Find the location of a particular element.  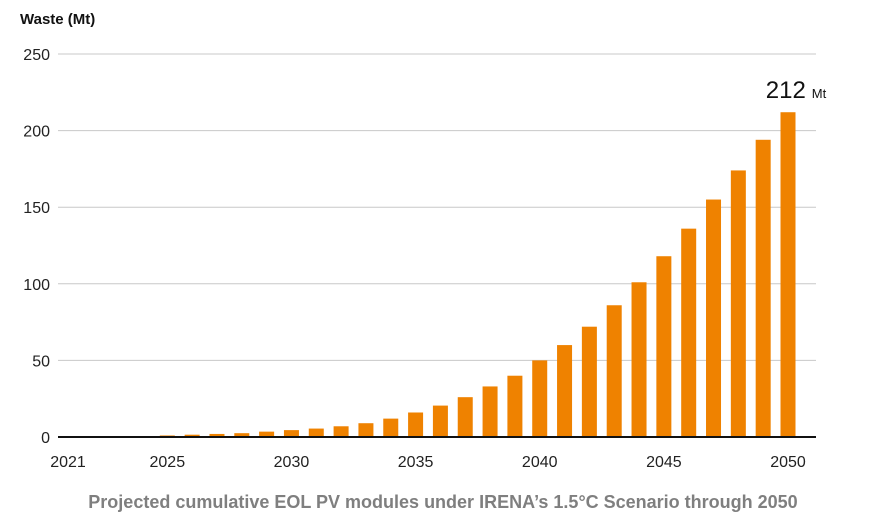

bar-2031 is located at coordinates (316, 432).